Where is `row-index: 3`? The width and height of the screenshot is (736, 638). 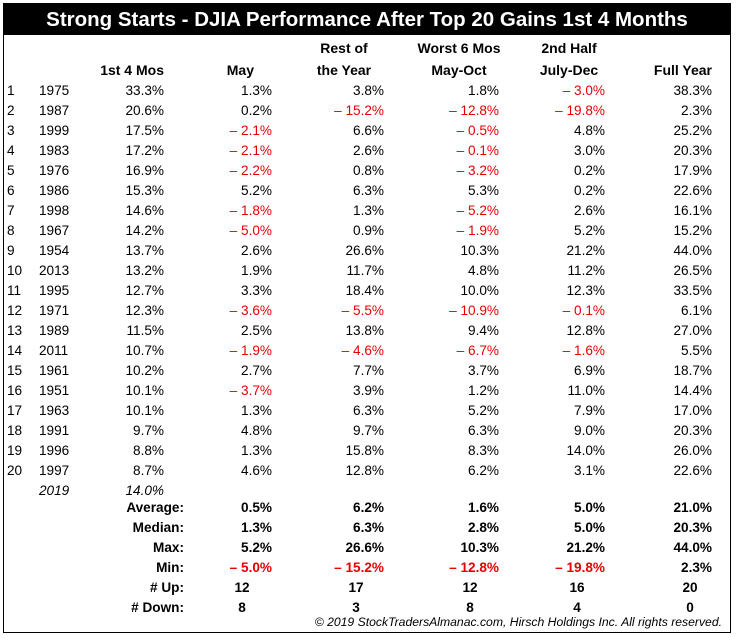 row-index: 3 is located at coordinates (11, 130).